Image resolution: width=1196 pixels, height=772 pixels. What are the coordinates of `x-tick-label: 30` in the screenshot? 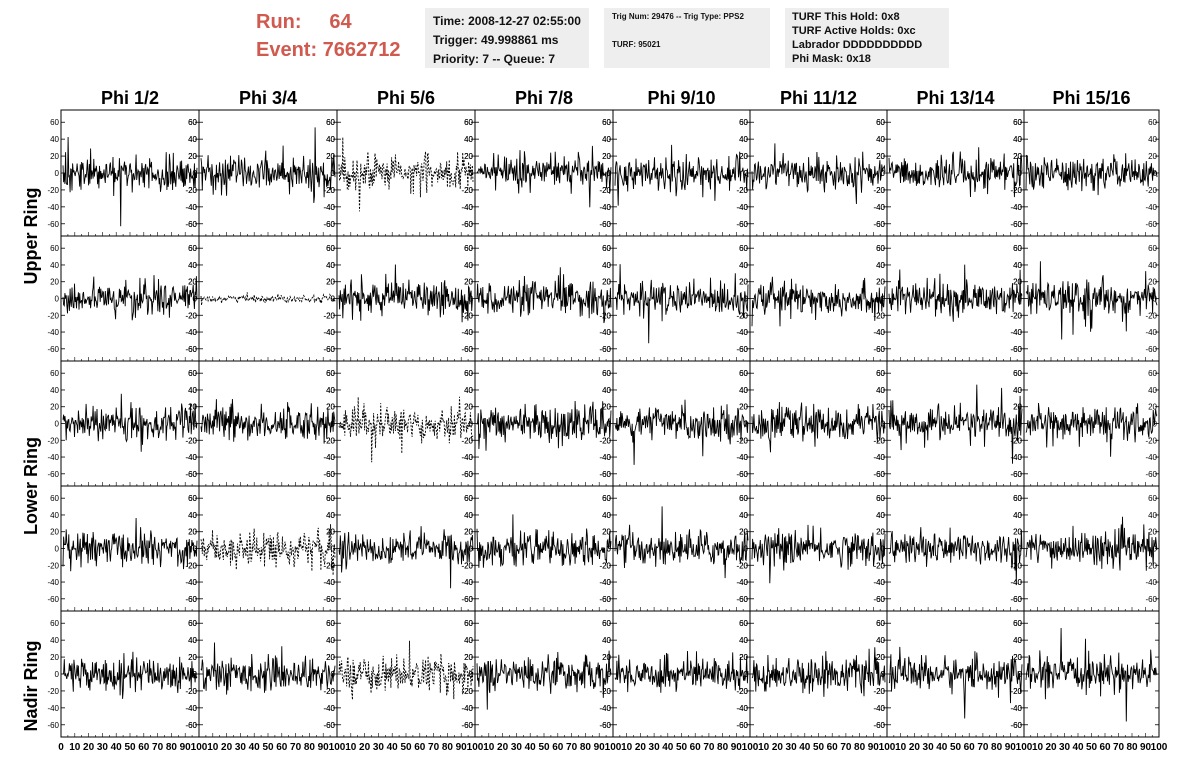 It's located at (929, 747).